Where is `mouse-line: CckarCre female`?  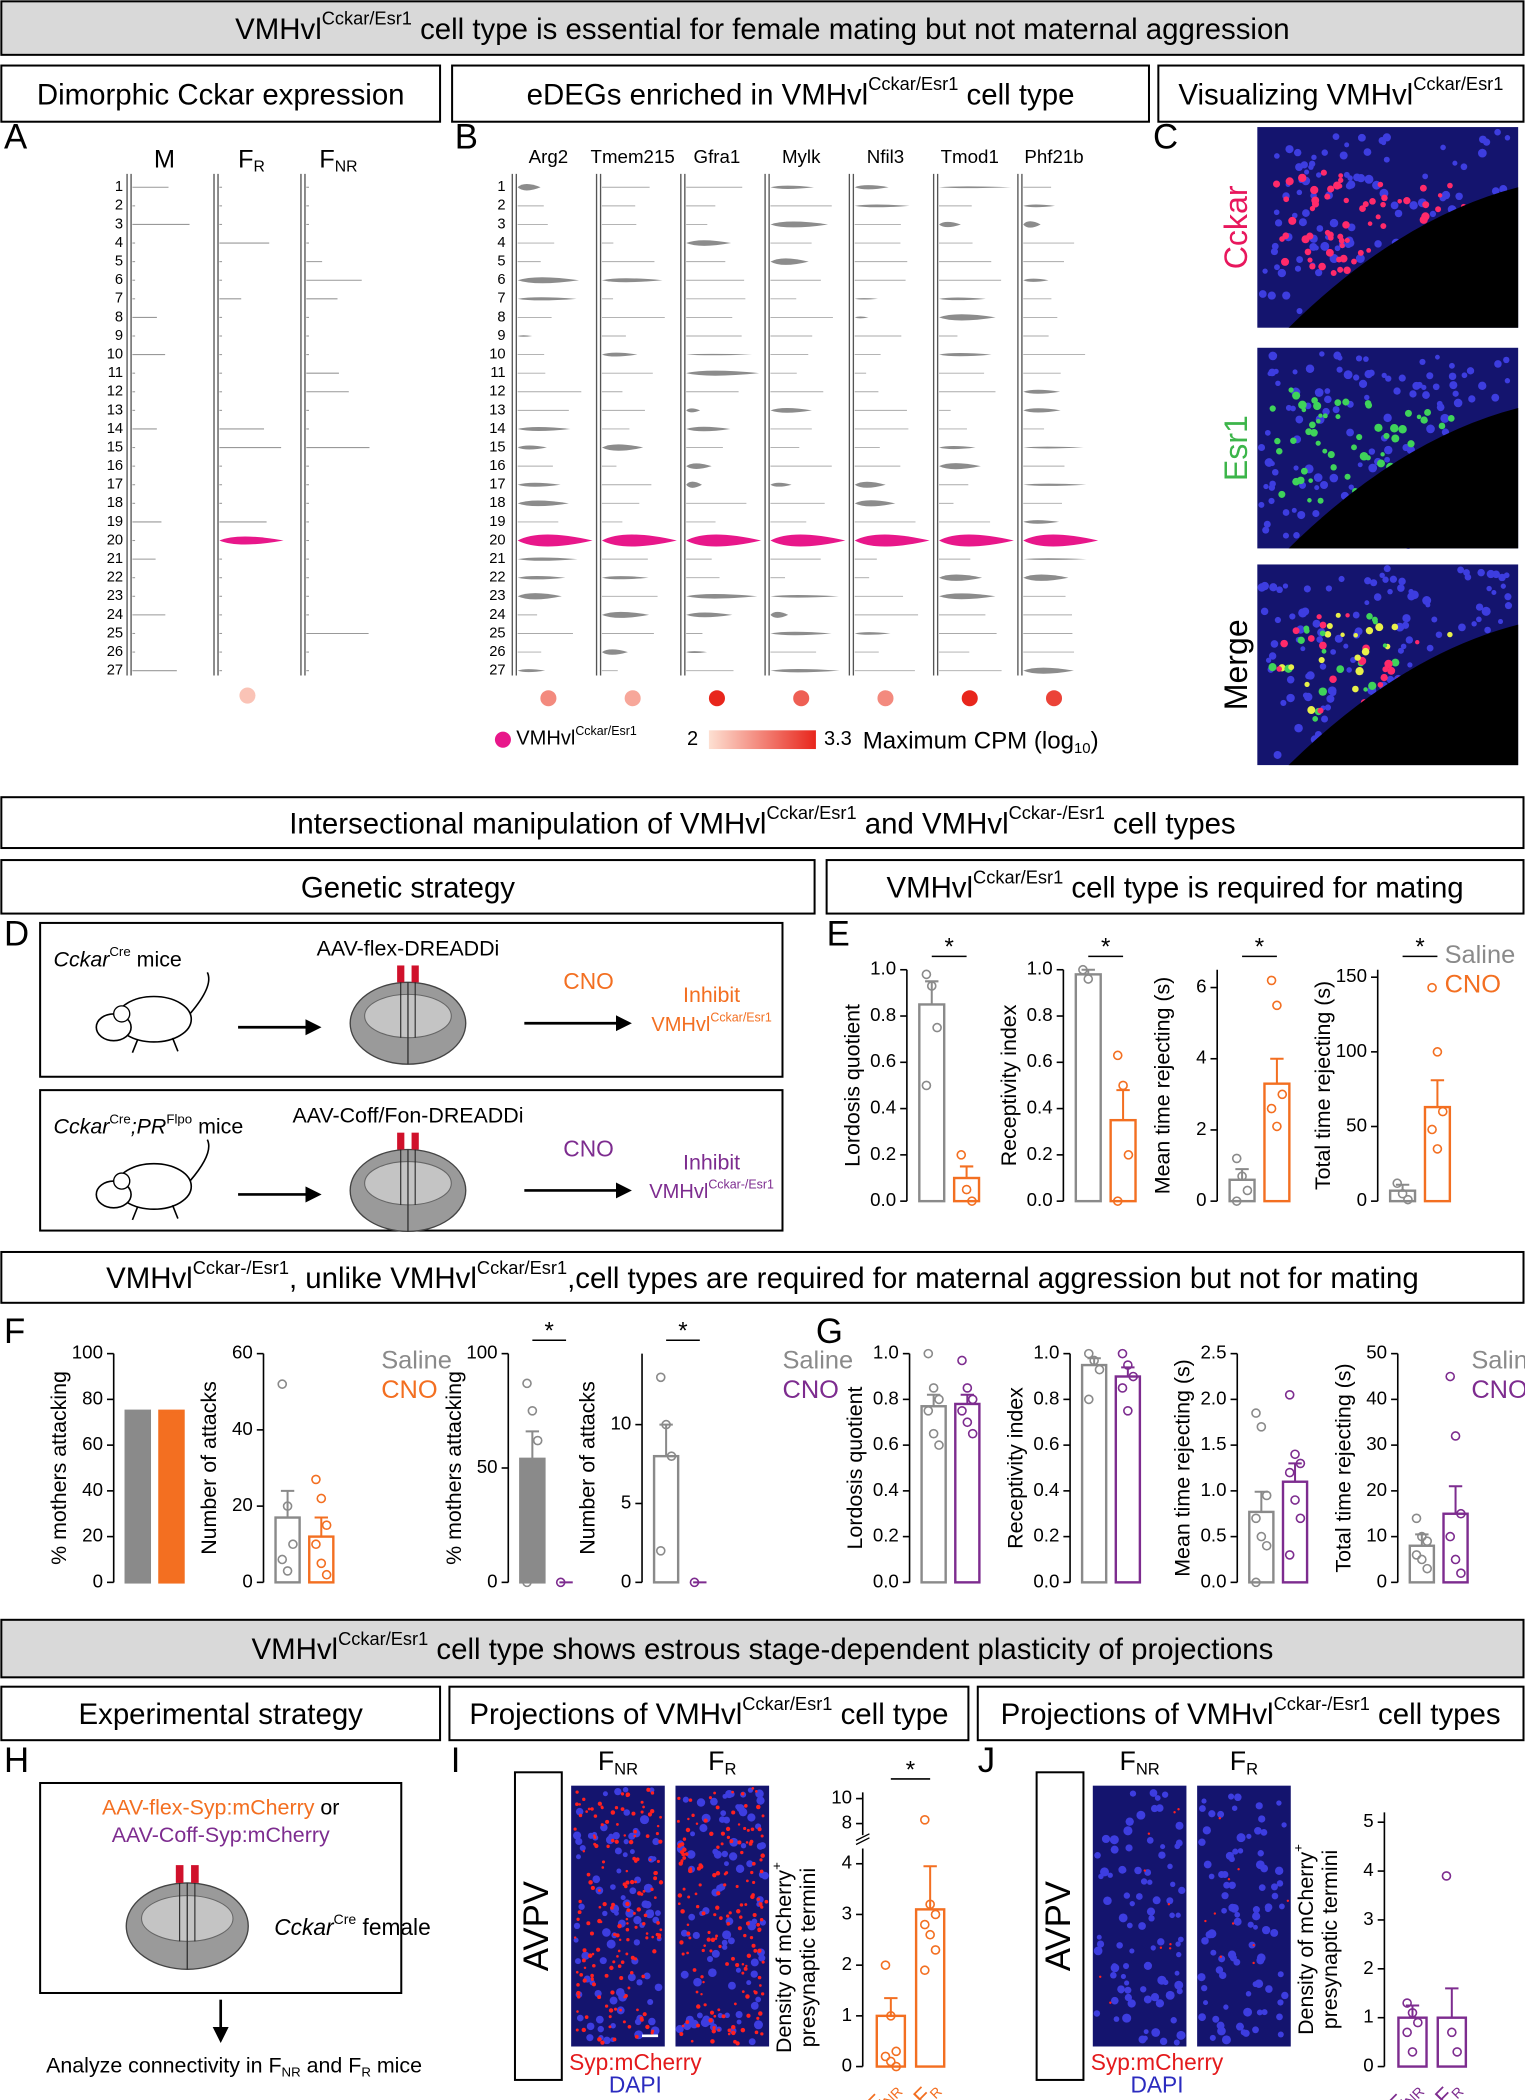 mouse-line: CckarCre female is located at coordinates (352, 1925).